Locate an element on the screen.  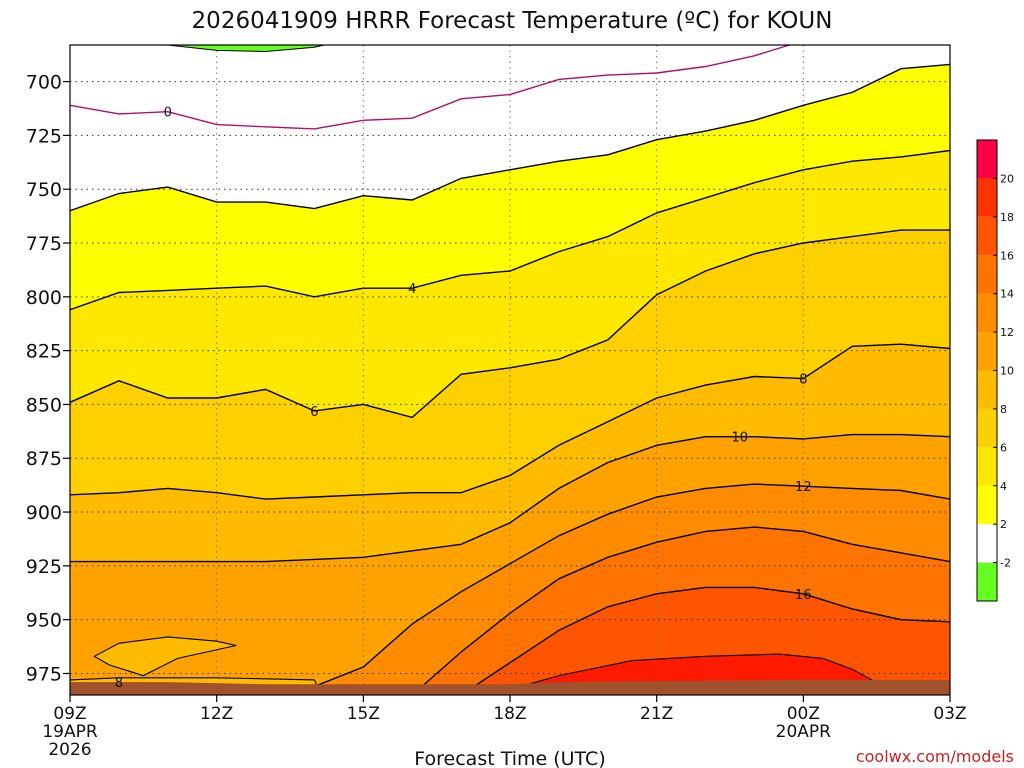
isotherm-label-8: 8 is located at coordinates (803, 380).